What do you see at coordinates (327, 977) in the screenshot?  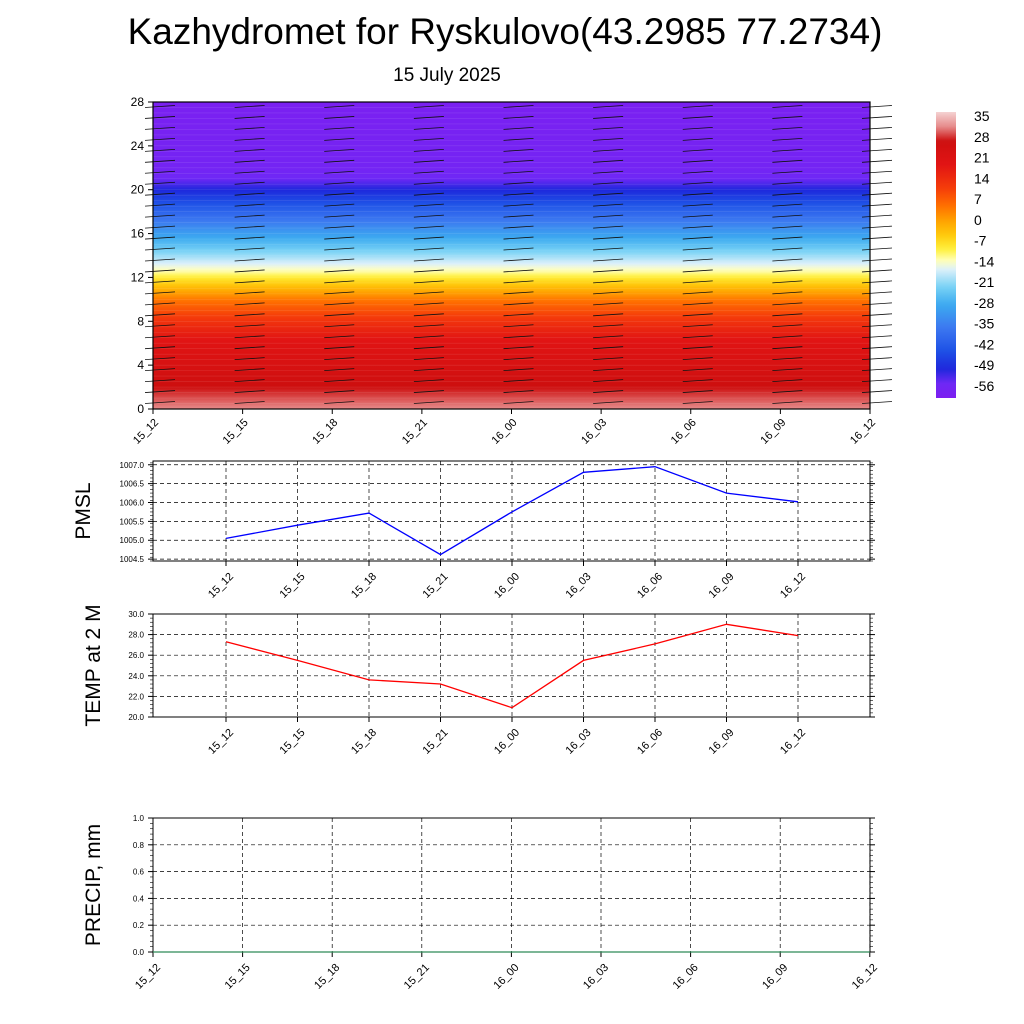 I see `x-tick-label: 15_18` at bounding box center [327, 977].